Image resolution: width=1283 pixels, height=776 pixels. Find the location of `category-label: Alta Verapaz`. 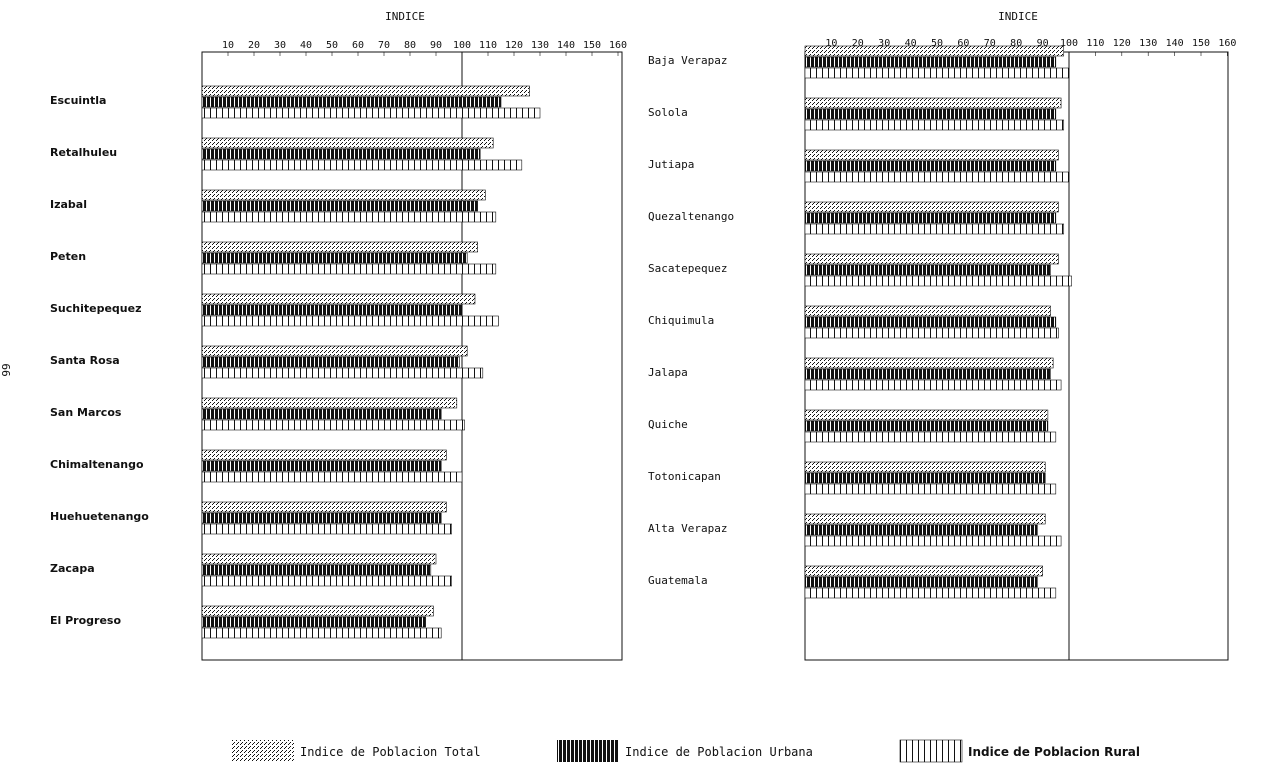

category-label: Alta Verapaz is located at coordinates (687, 528).